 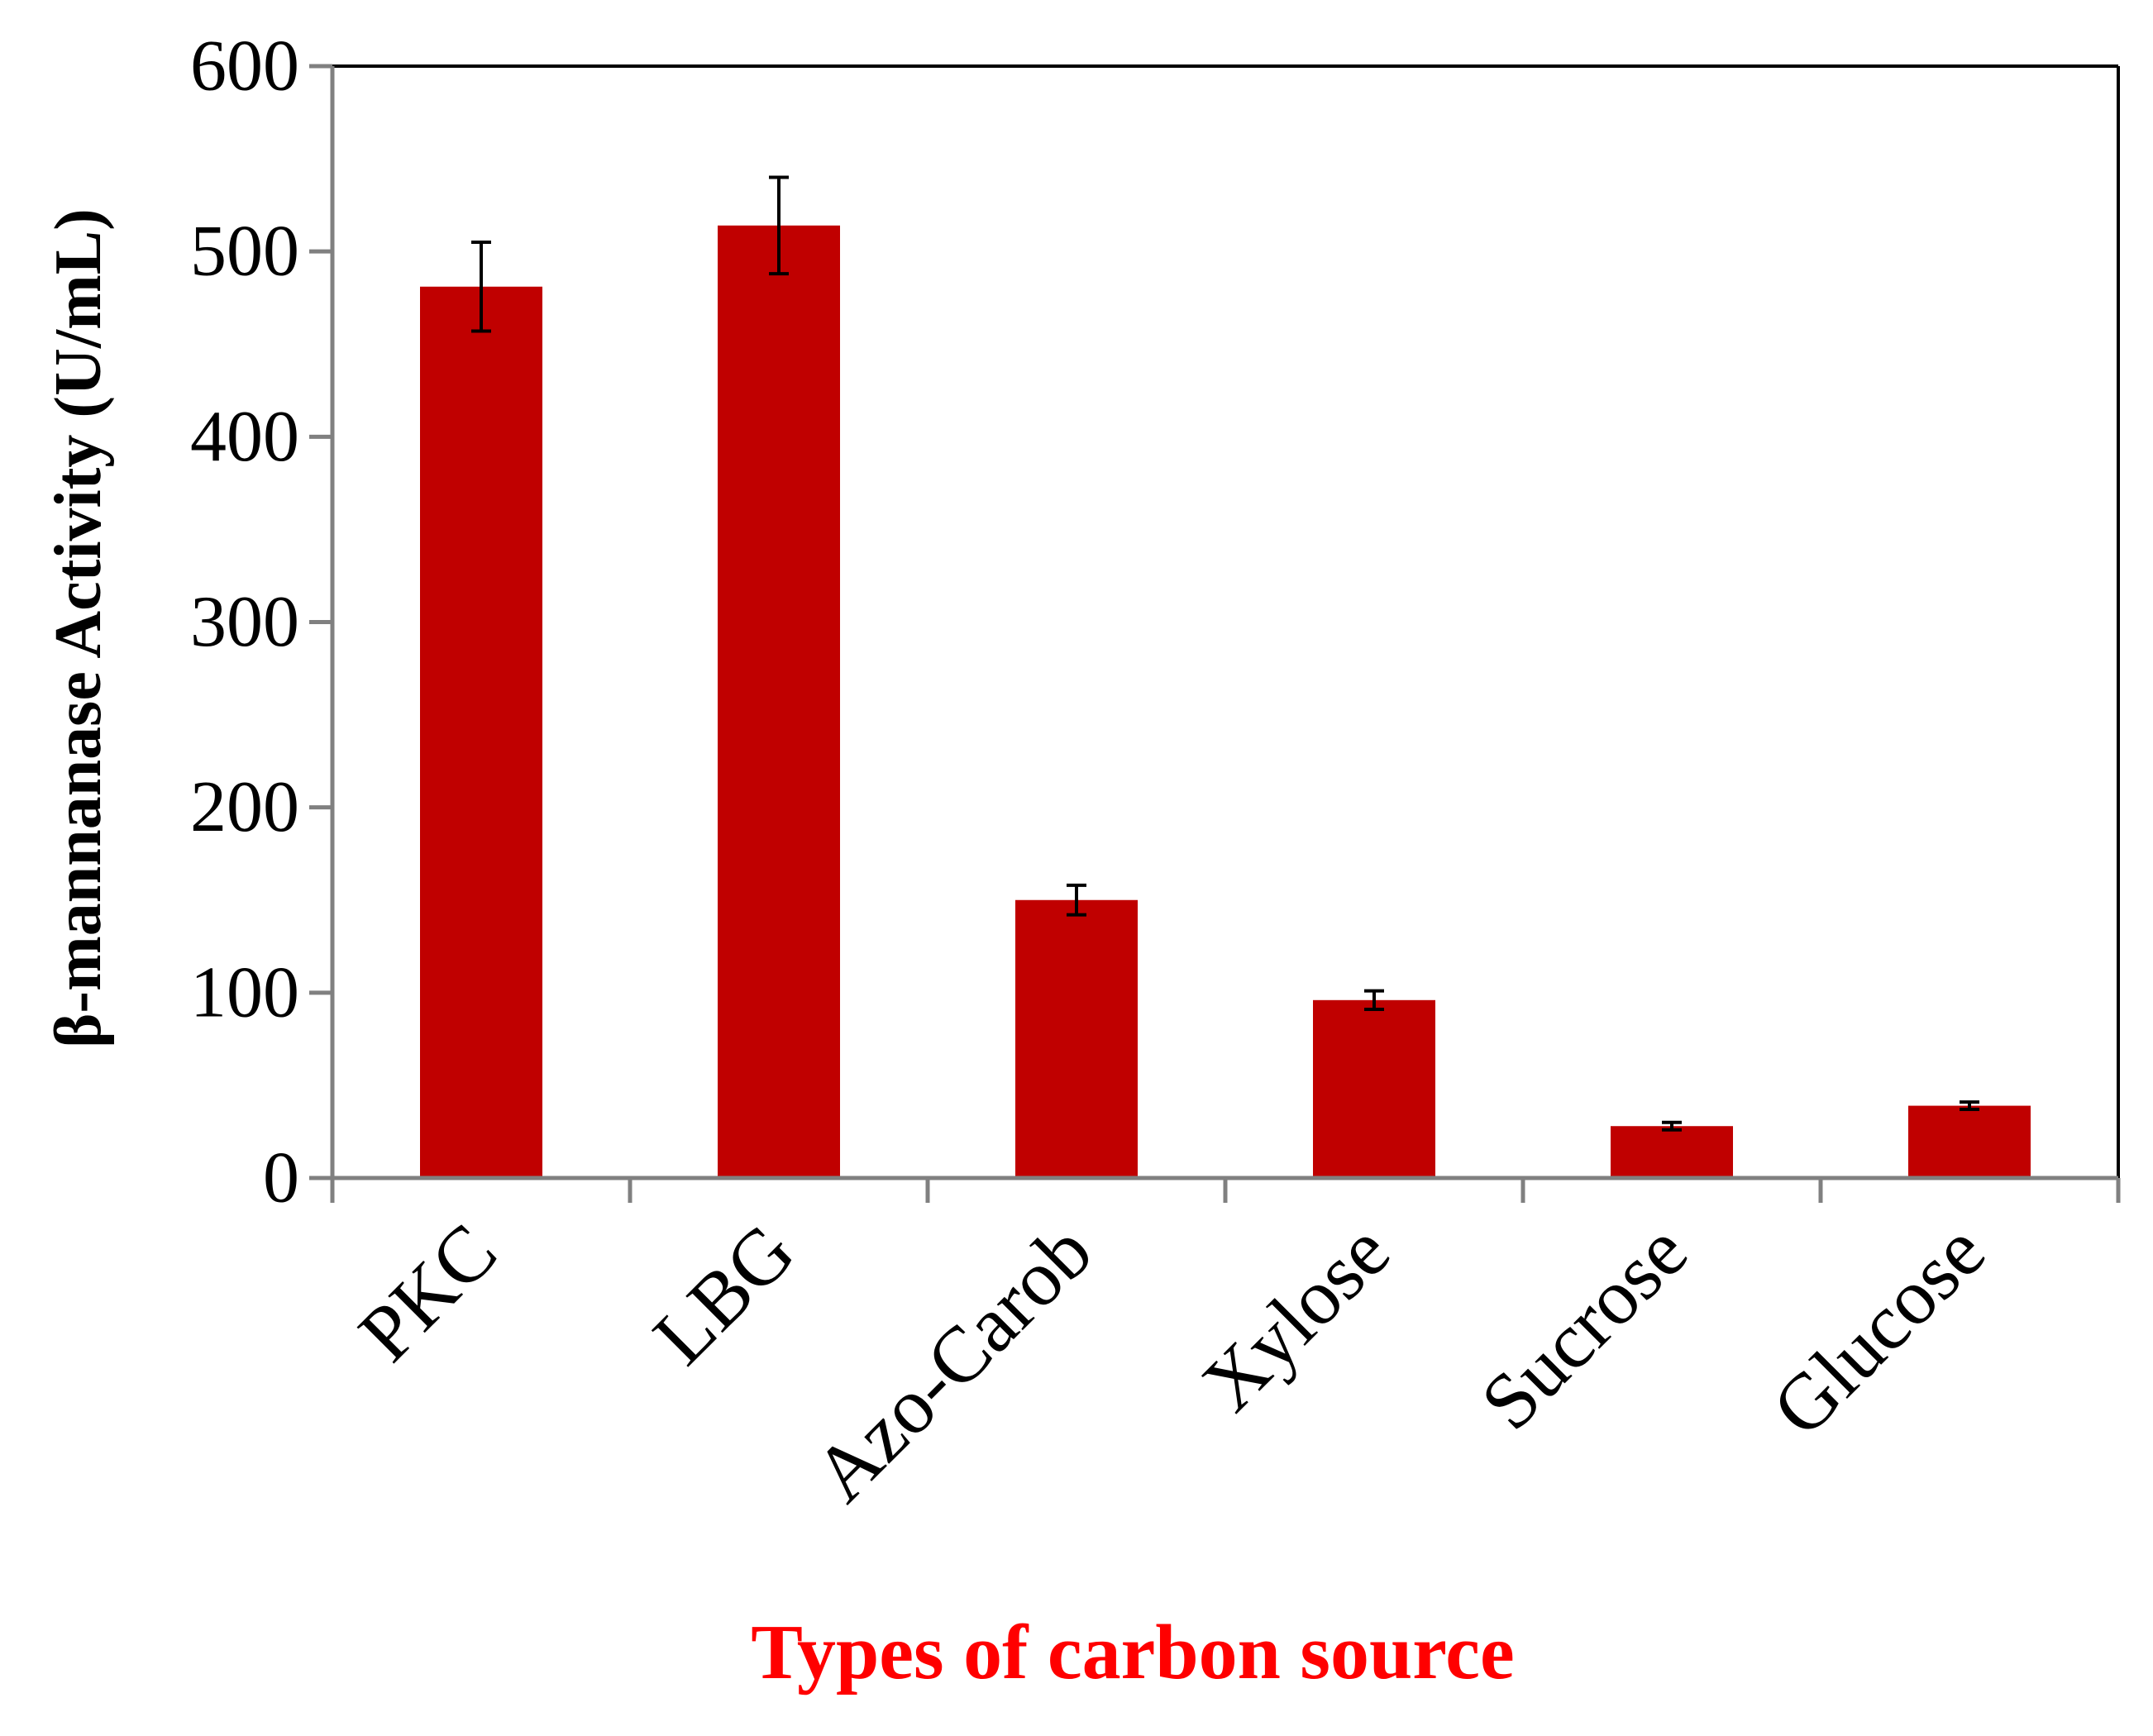 What do you see at coordinates (481, 732) in the screenshot?
I see `bar-pkc` at bounding box center [481, 732].